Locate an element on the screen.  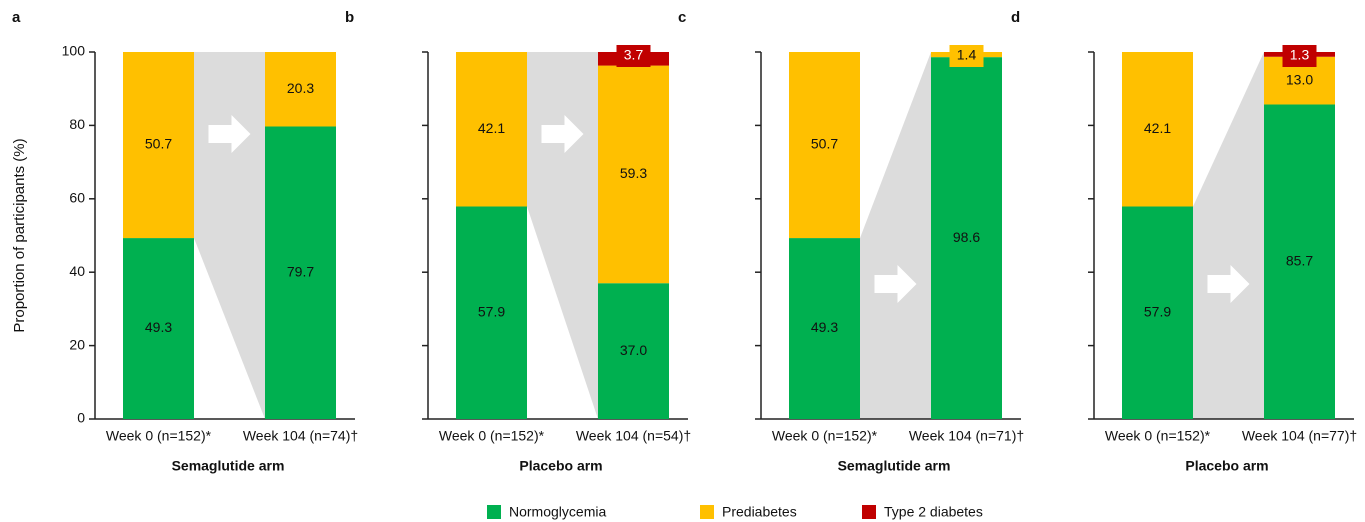
value-label: 59.3 is located at coordinates (633, 173).